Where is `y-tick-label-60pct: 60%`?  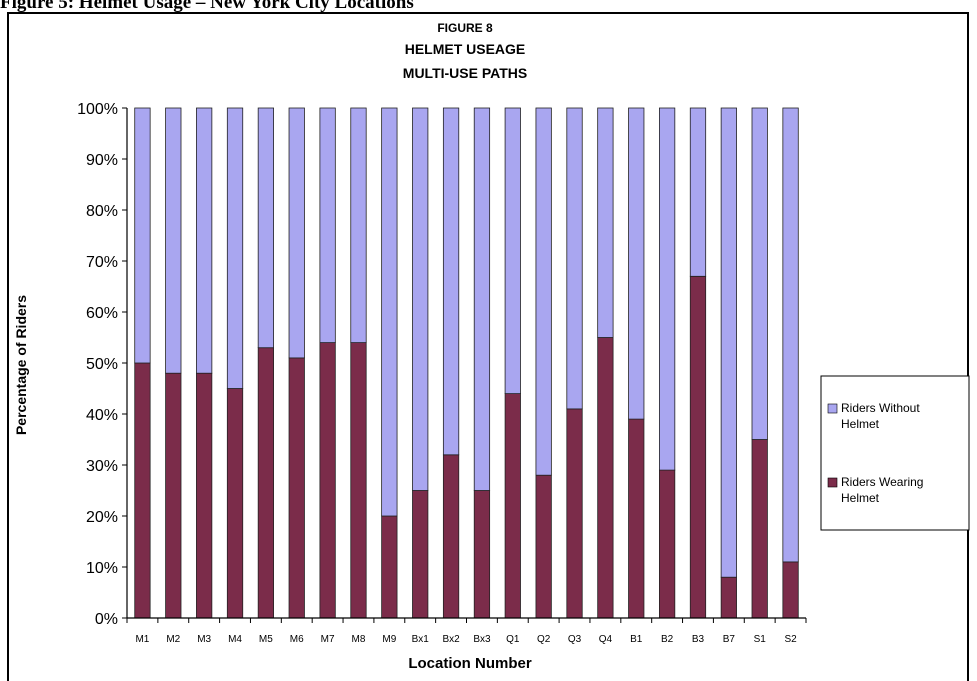
y-tick-label-60pct: 60% is located at coordinates (102, 313).